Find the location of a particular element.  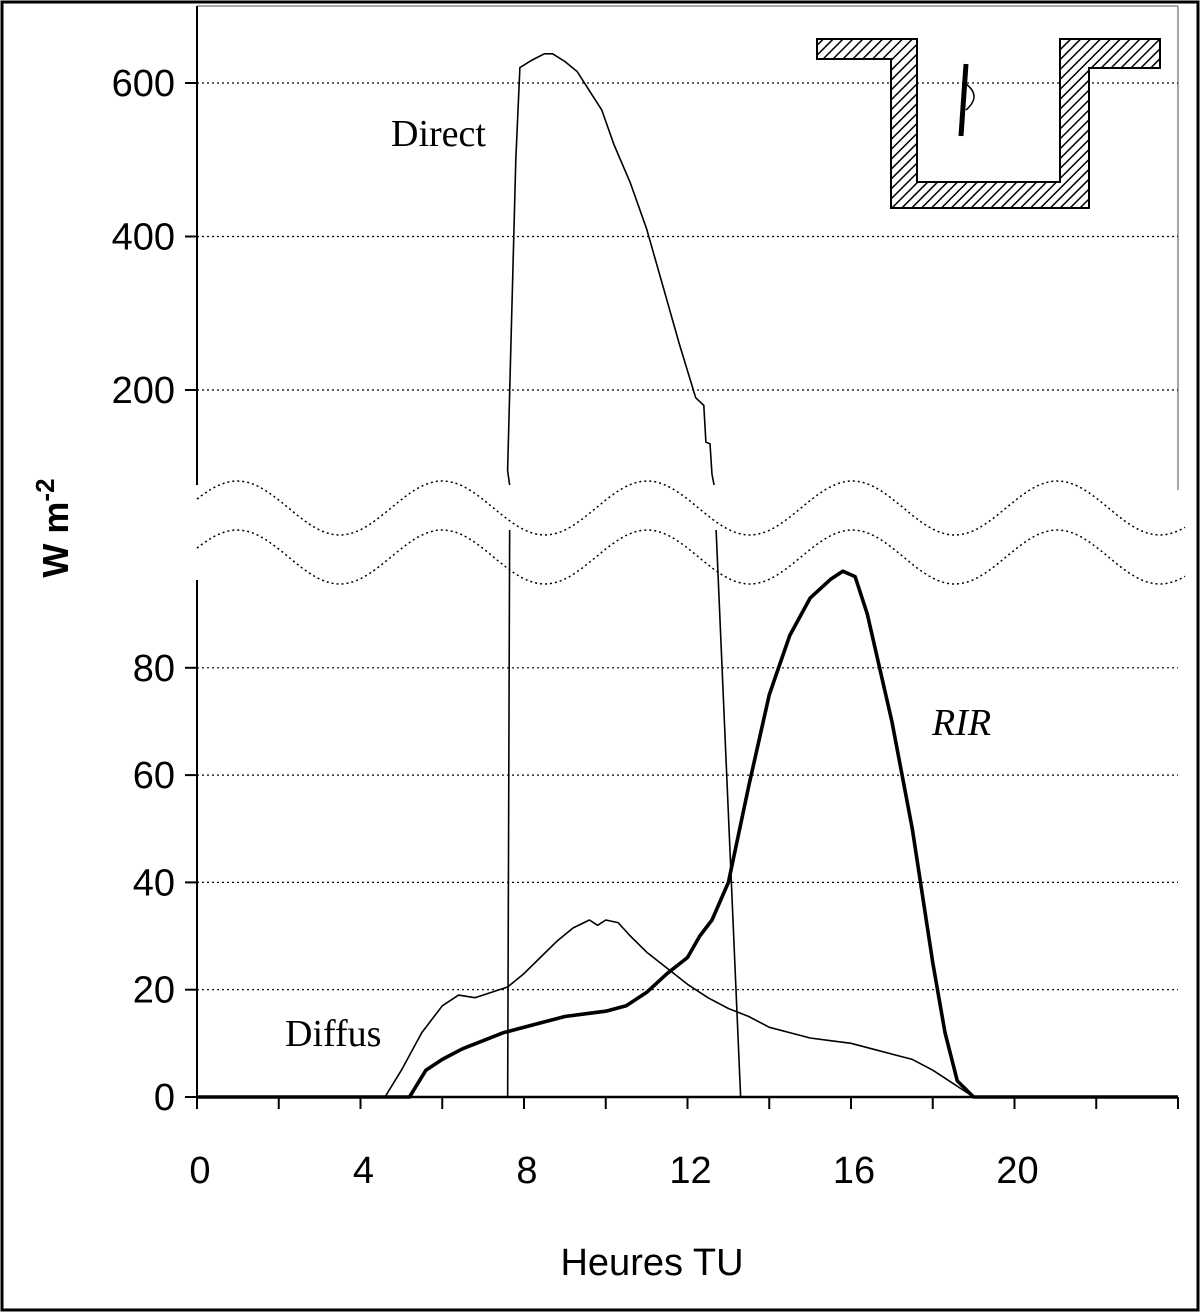

x-tick-label: 8 is located at coordinates (526, 1171).